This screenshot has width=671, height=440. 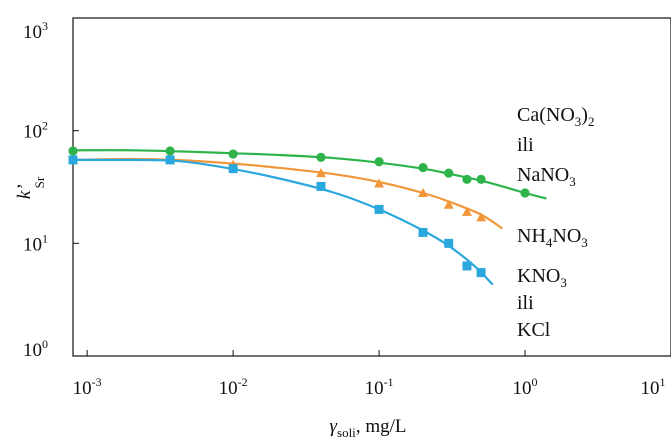 What do you see at coordinates (35, 31) in the screenshot?
I see `y-tick-label: 10³` at bounding box center [35, 31].